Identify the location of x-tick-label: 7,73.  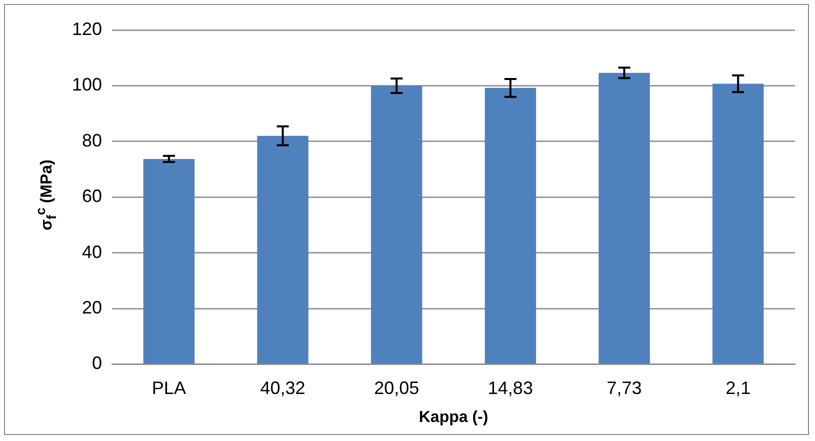
(624, 388).